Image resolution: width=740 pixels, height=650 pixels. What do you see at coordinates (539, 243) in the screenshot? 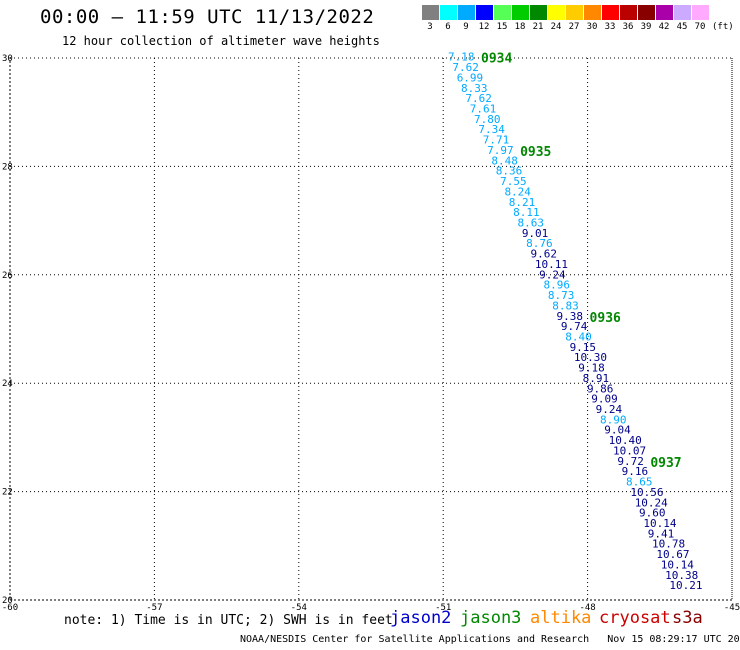
I see `swh-value: 8.76` at bounding box center [539, 243].